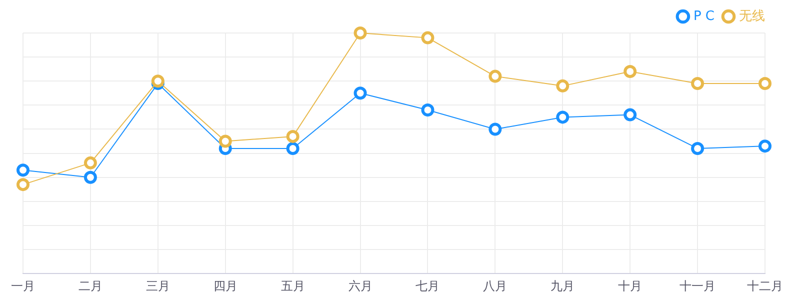 Image resolution: width=789 pixels, height=300 pixels. I want to click on legend-label: 无线, so click(752, 16).